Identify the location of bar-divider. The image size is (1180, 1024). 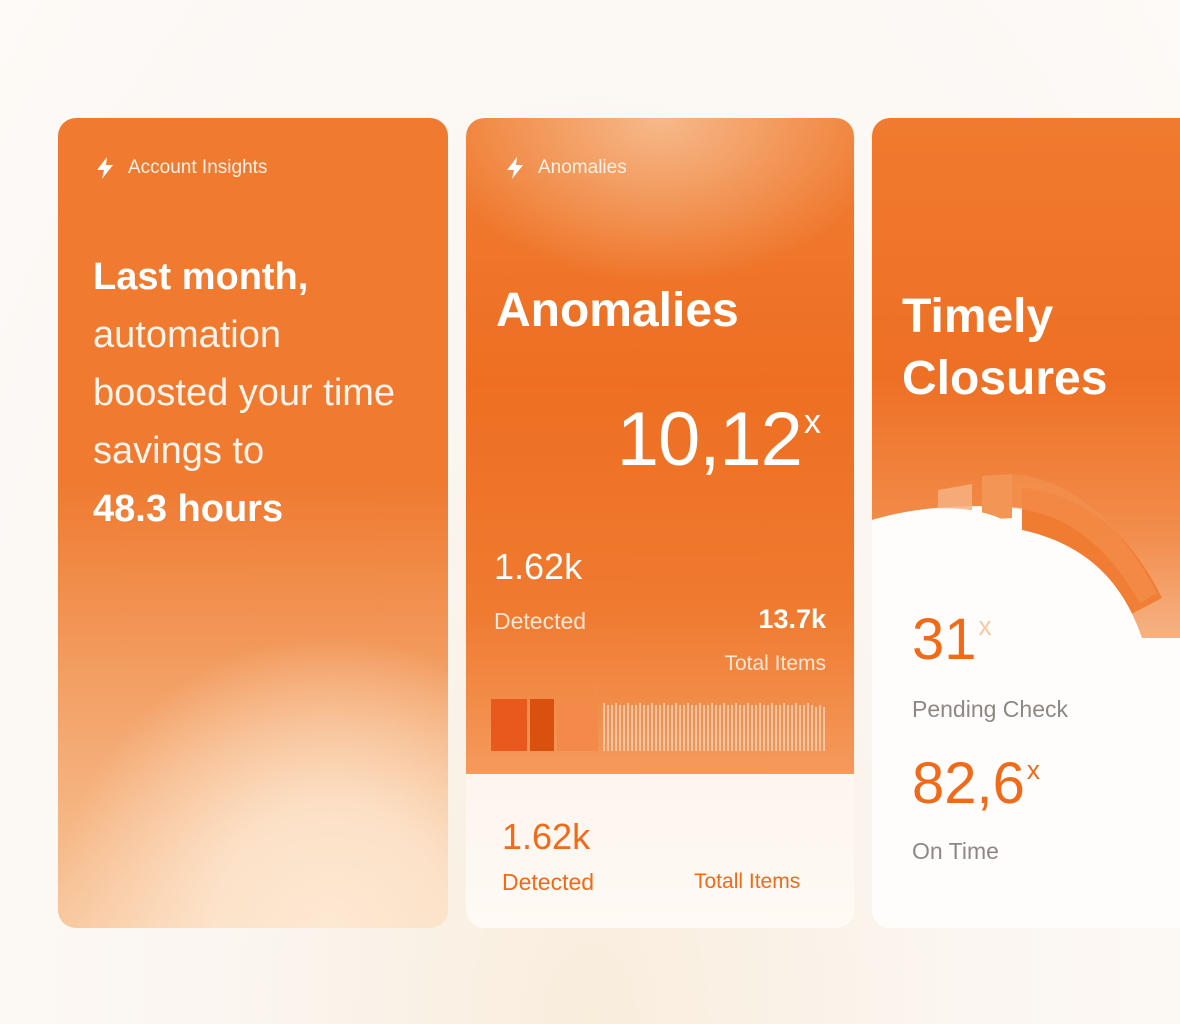
(596, 718).